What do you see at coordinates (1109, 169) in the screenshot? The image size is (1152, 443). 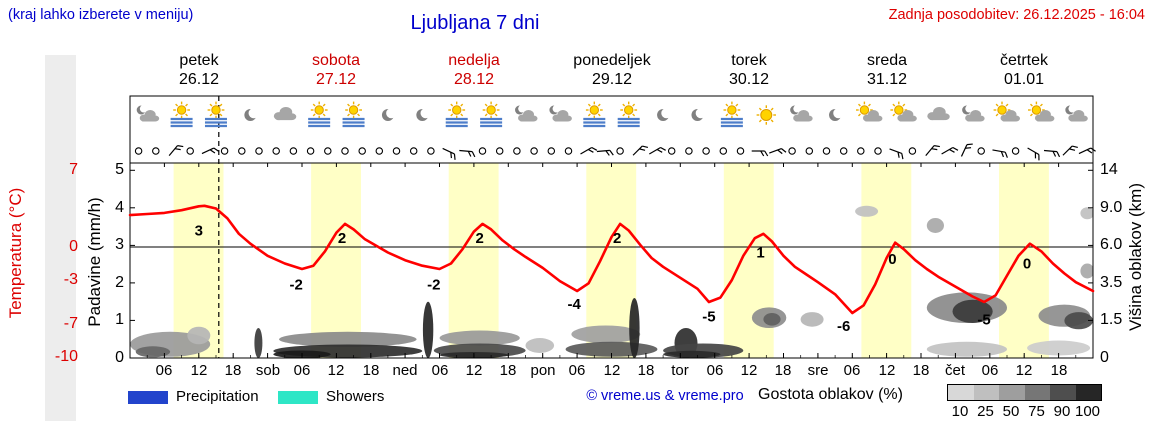 I see `cloud-height-axis-tick: 14` at bounding box center [1109, 169].